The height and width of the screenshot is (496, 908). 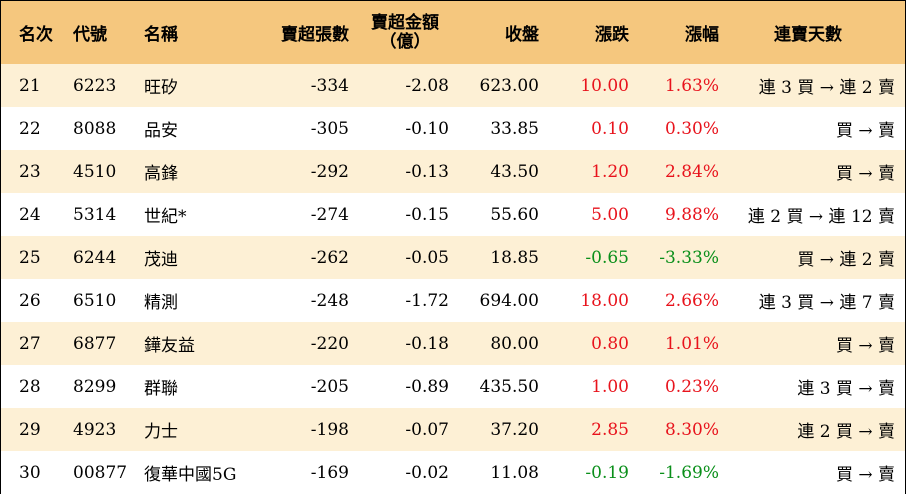 I want to click on name-cell: 世紀*, so click(x=165, y=217).